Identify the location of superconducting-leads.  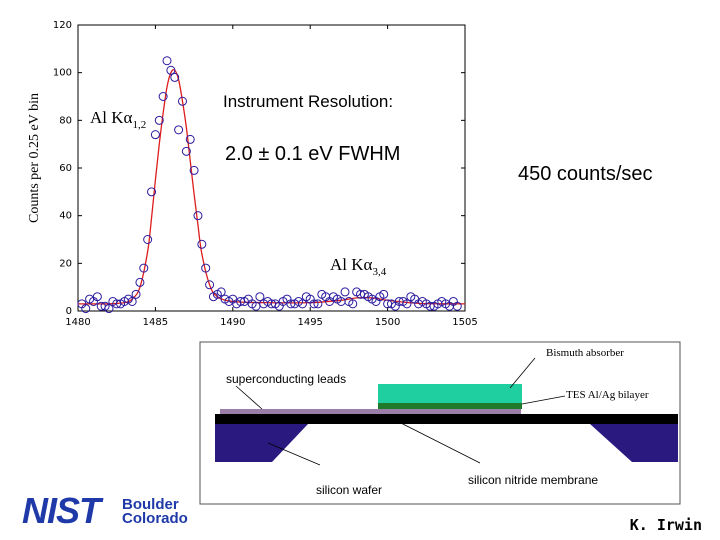
(370, 411).